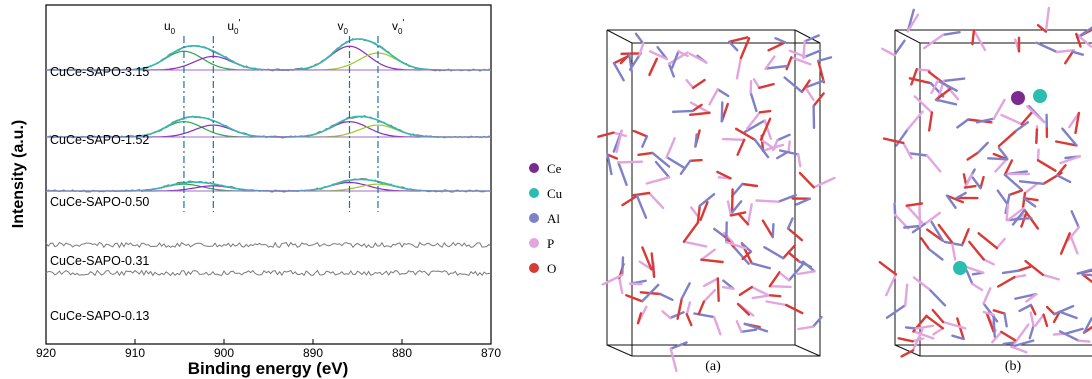 The height and width of the screenshot is (379, 1092). What do you see at coordinates (541, 243) in the screenshot?
I see `legend-item-p: P` at bounding box center [541, 243].